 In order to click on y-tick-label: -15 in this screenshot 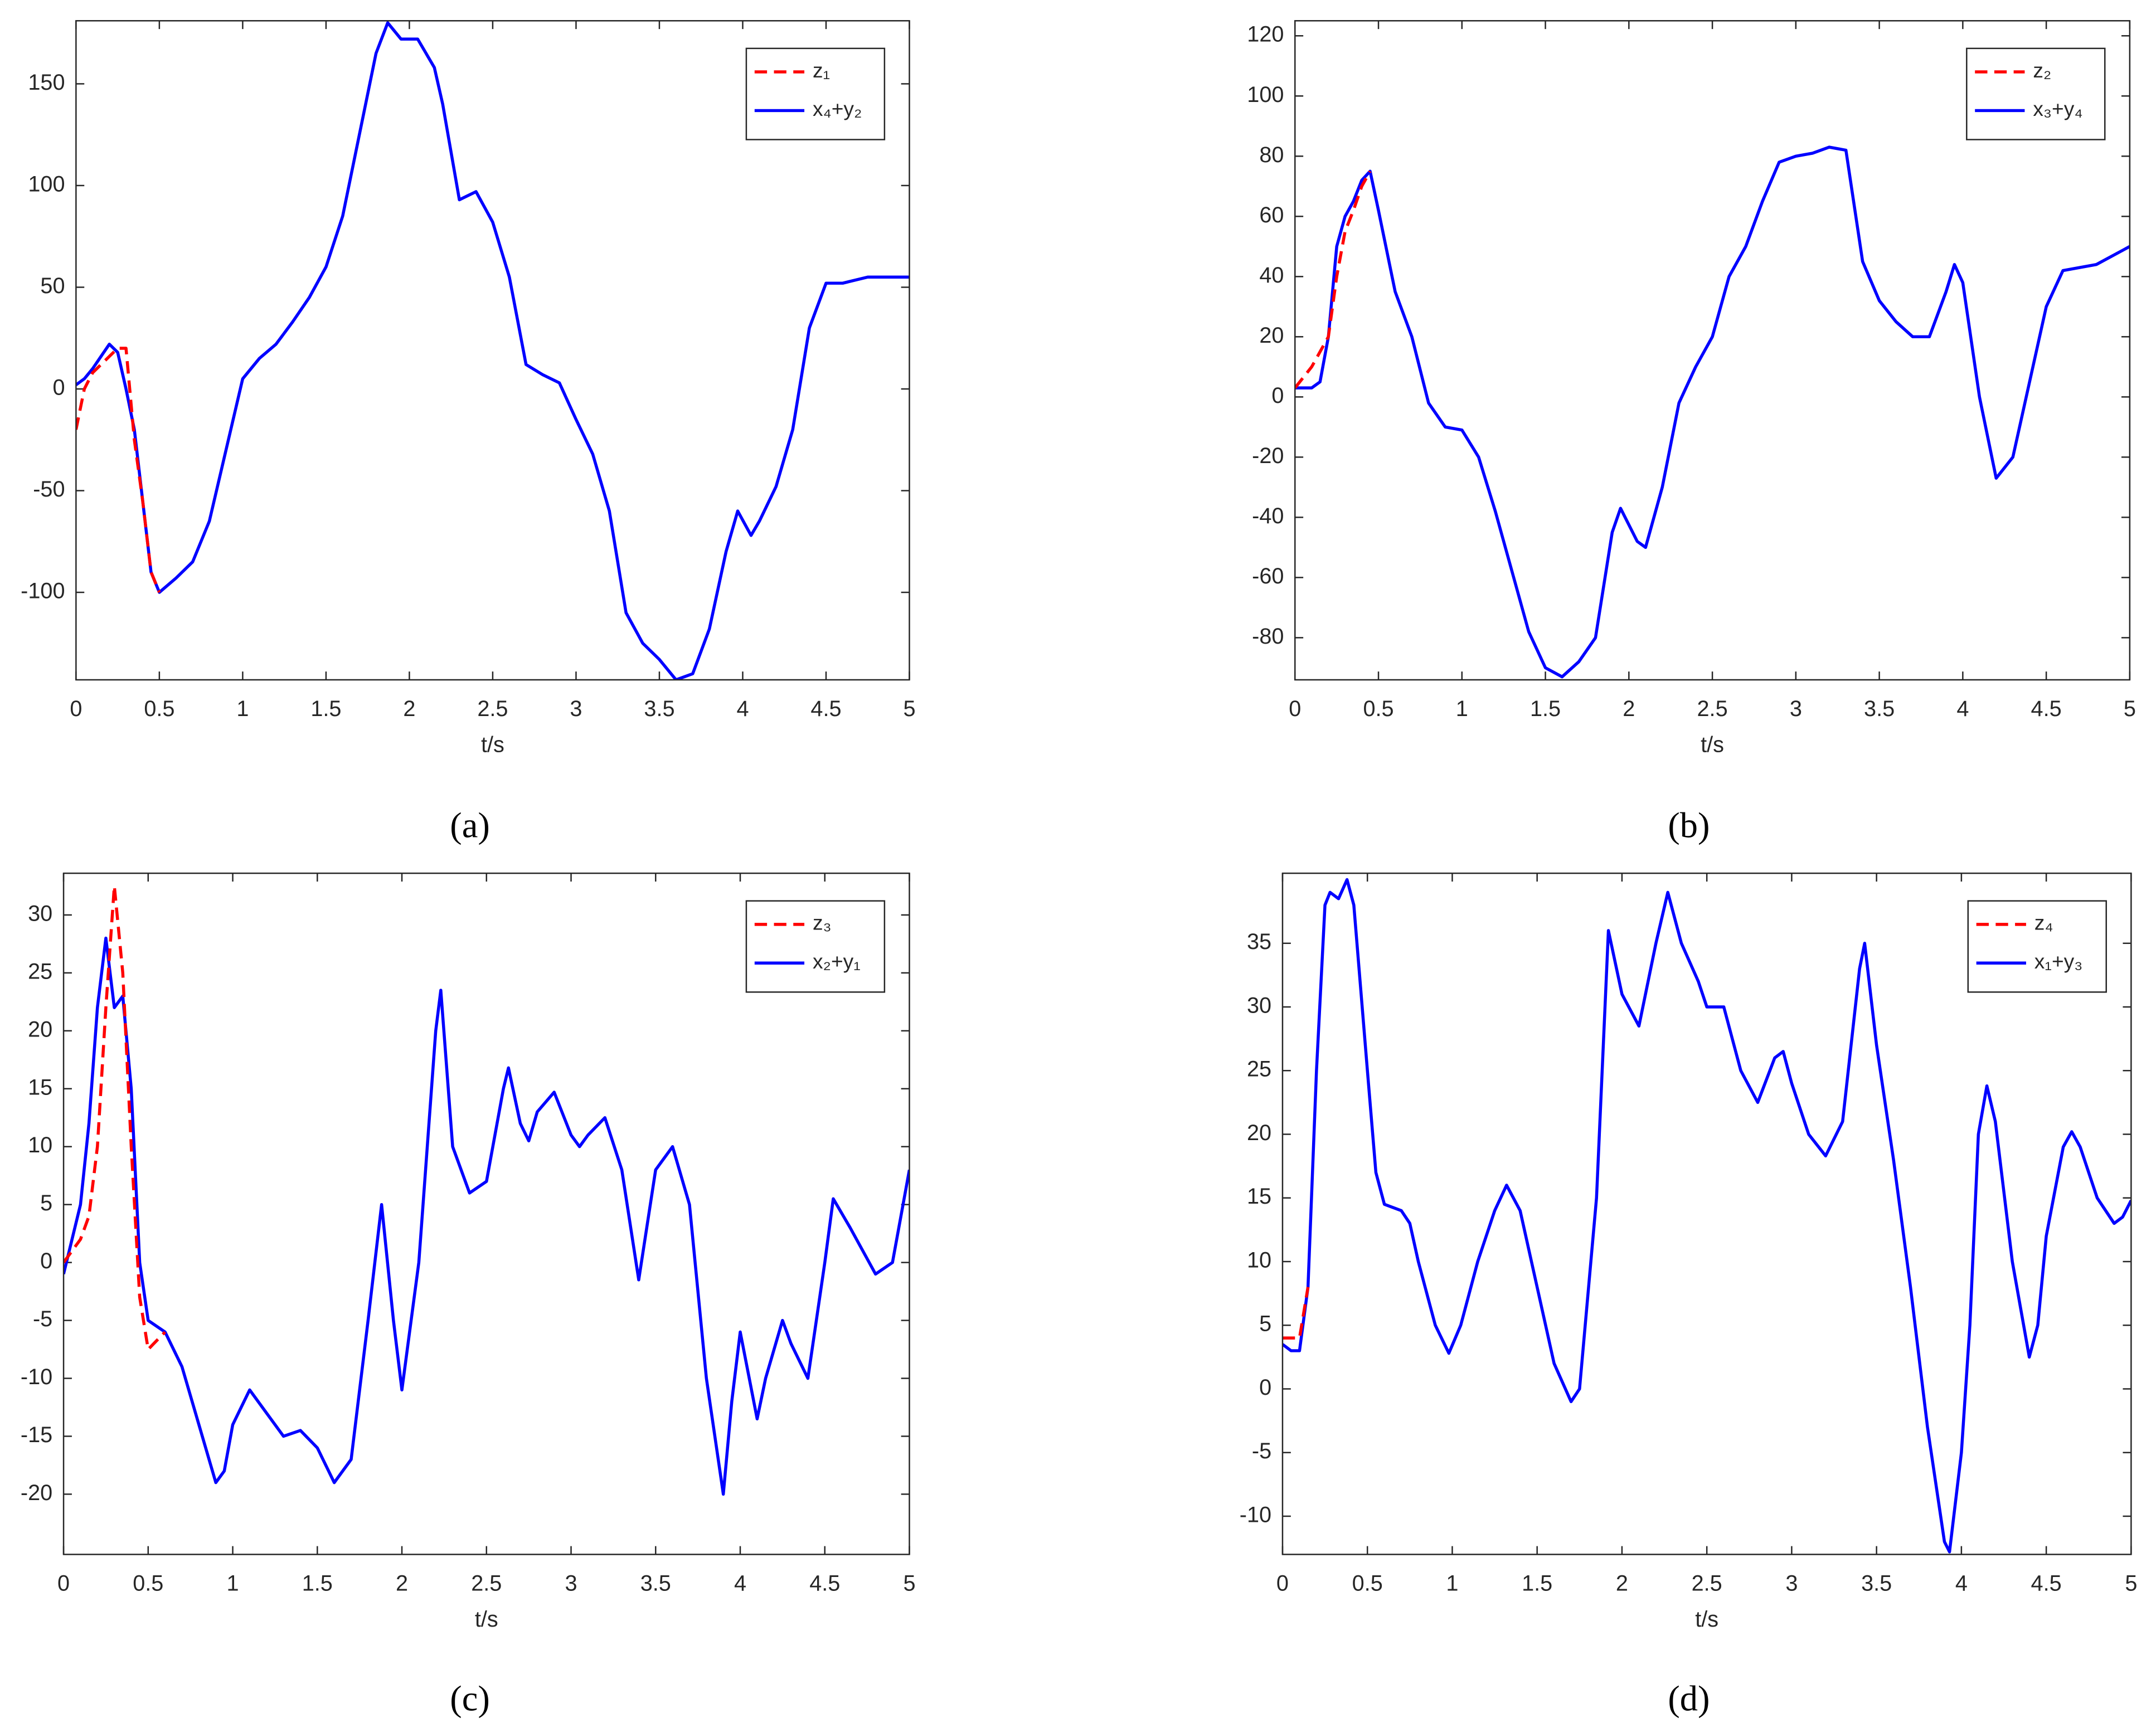, I will do `click(36, 1435)`.